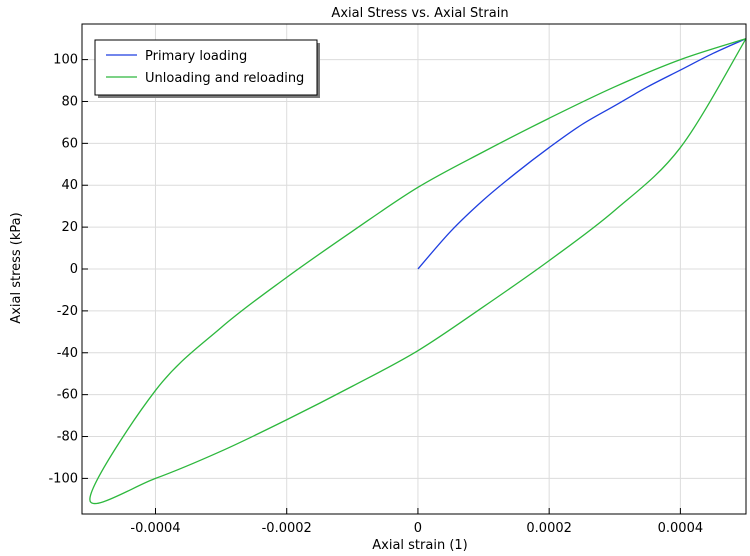 The height and width of the screenshot is (556, 750). Describe the element at coordinates (67, 437) in the screenshot. I see `y-tick-label: -80` at that location.